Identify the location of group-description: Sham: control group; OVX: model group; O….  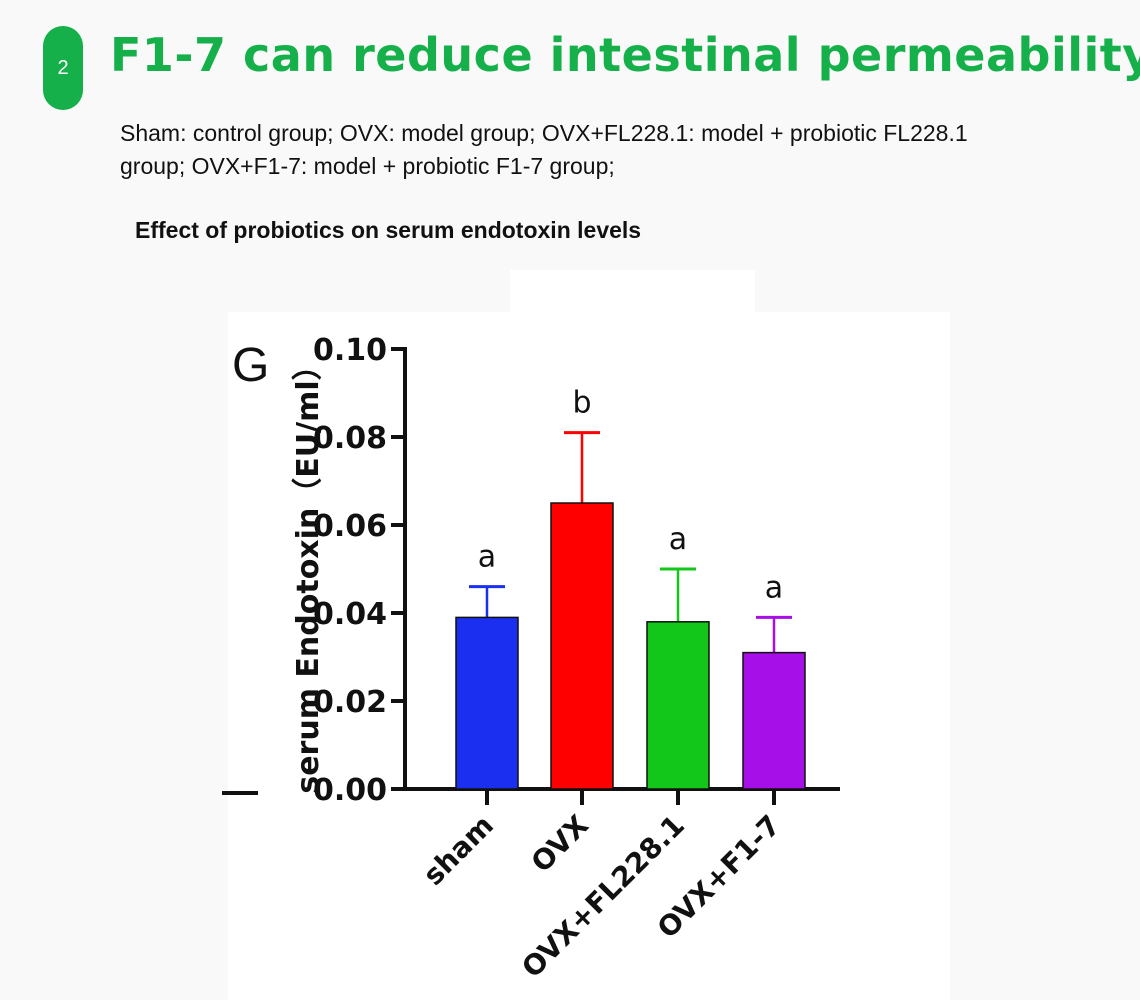
(544, 149).